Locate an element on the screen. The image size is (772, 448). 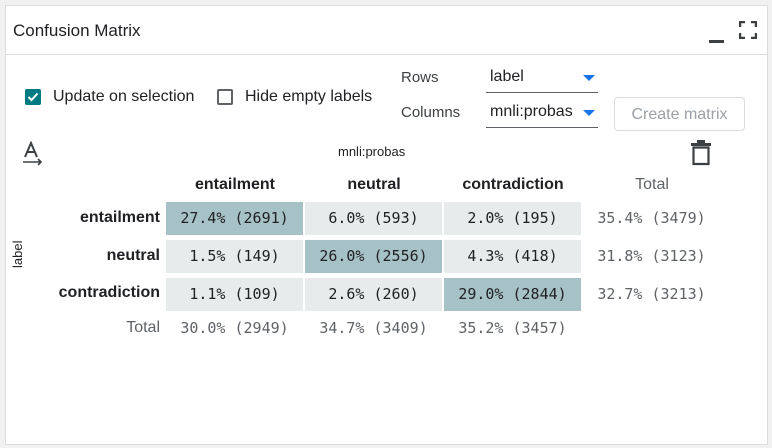
matrix-cell: 1.1% (109) is located at coordinates (234, 294).